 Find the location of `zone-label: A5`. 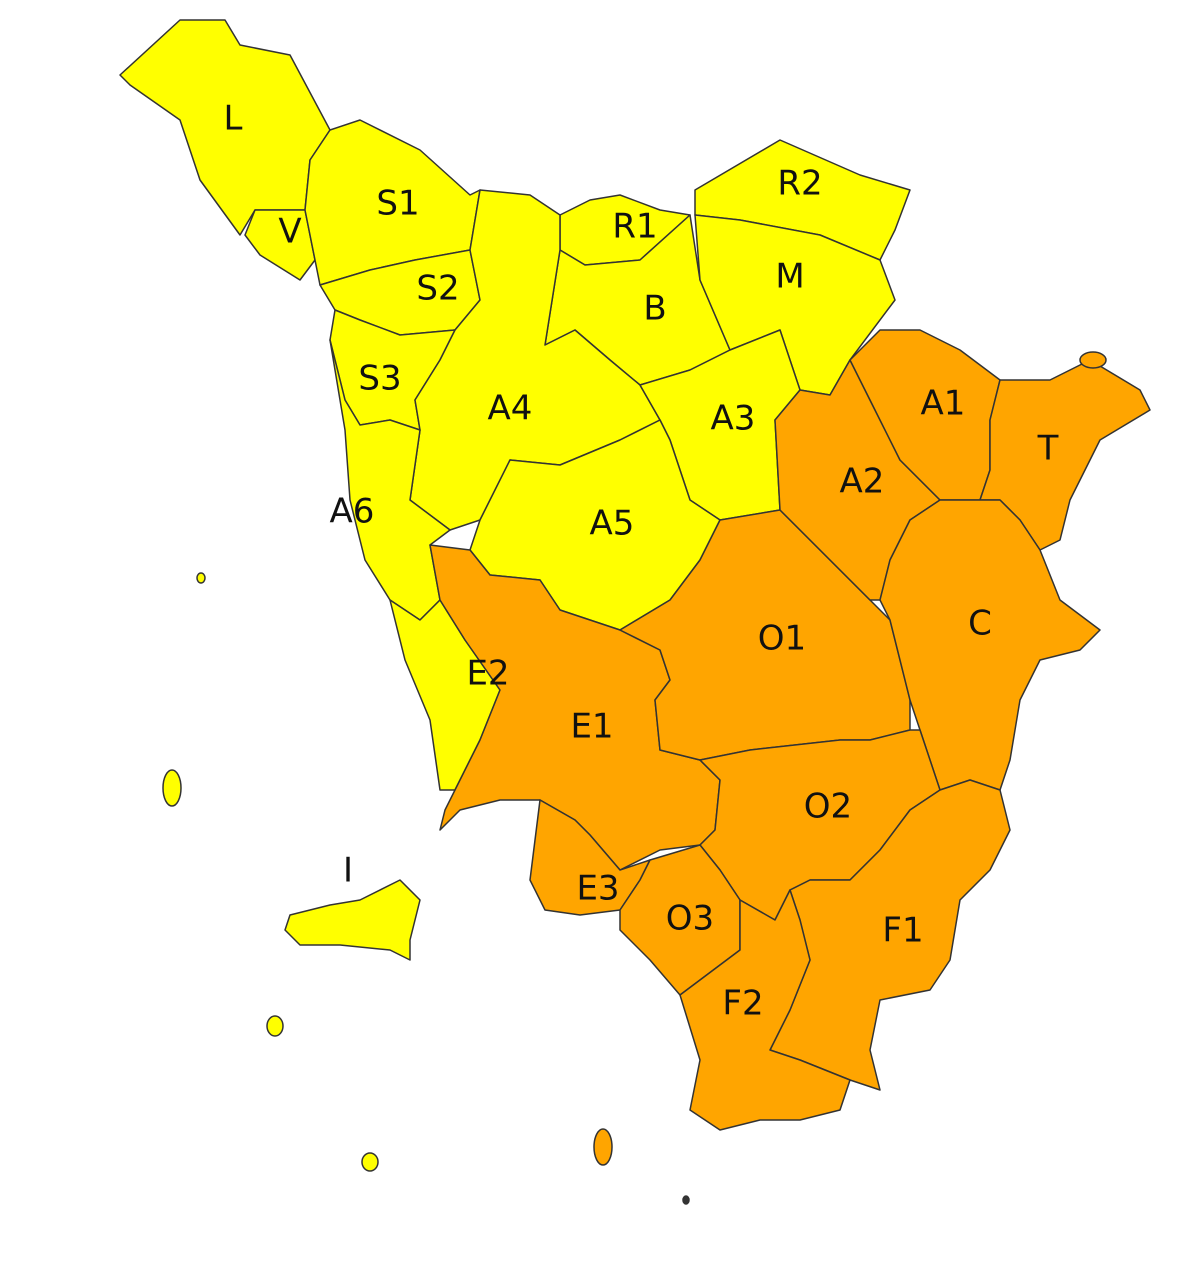

zone-label: A5 is located at coordinates (612, 524).